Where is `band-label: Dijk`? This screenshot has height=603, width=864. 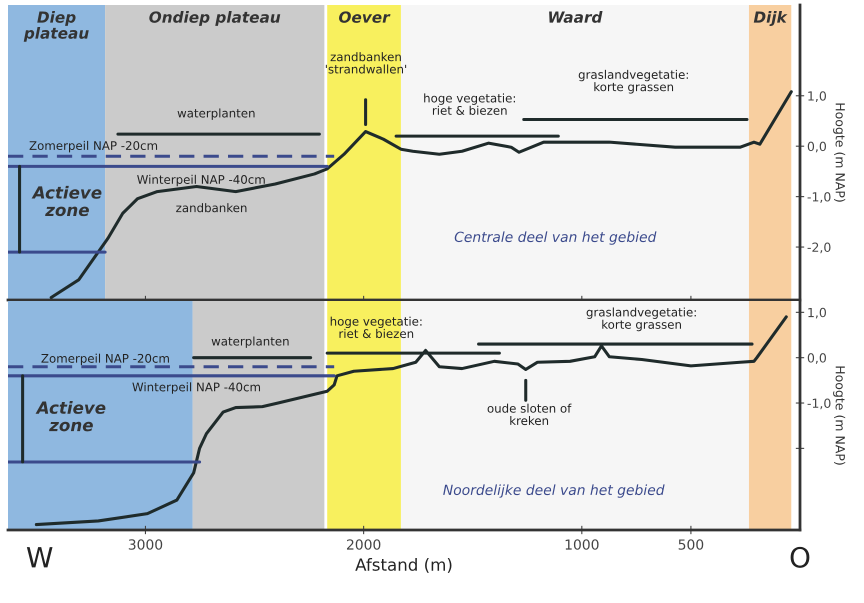 band-label: Dijk is located at coordinates (771, 18).